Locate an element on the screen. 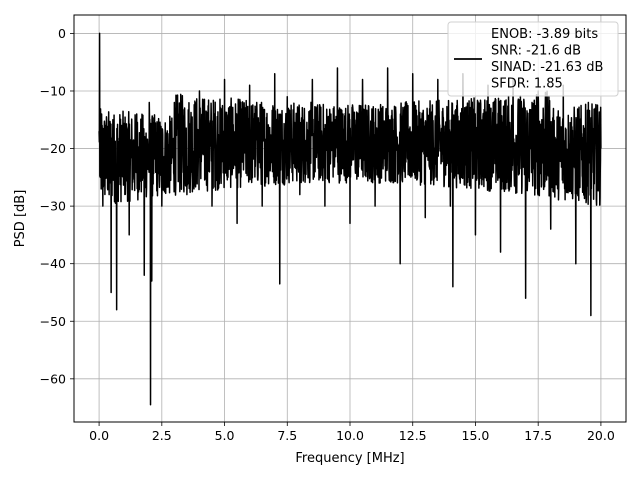 The image size is (640, 480). y-tick-label: −60 is located at coordinates (53, 378).